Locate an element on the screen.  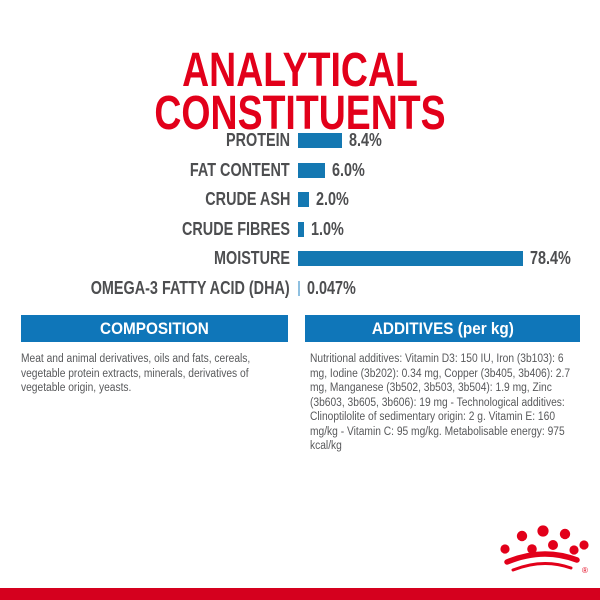
chart-value-label: 78.4% is located at coordinates (550, 258).